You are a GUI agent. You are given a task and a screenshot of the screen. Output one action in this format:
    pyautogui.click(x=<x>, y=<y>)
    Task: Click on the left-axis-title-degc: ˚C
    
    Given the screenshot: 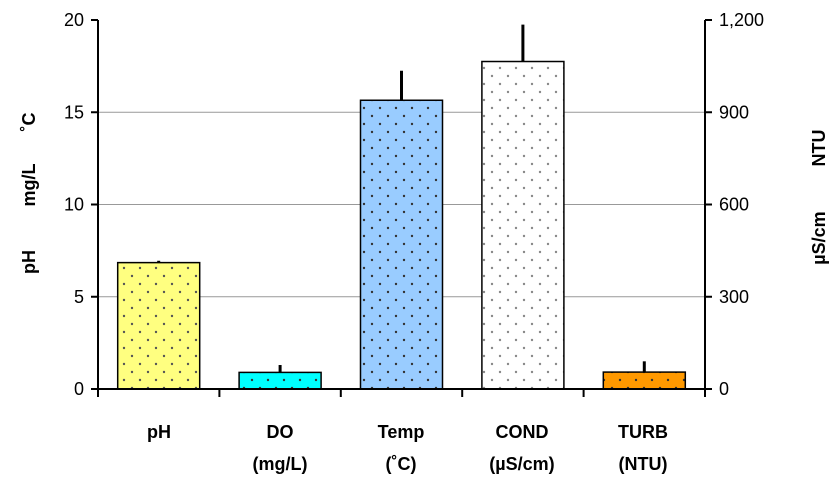 What is the action you would take?
    pyautogui.click(x=29, y=122)
    